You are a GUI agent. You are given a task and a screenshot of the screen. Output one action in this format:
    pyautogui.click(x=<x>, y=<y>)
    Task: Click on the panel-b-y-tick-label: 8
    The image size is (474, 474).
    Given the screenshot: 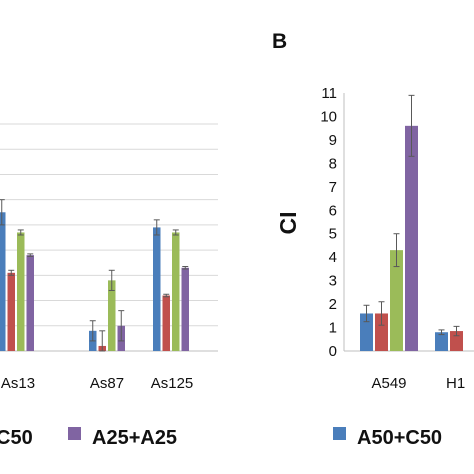 What is the action you would take?
    pyautogui.click(x=333, y=163)
    